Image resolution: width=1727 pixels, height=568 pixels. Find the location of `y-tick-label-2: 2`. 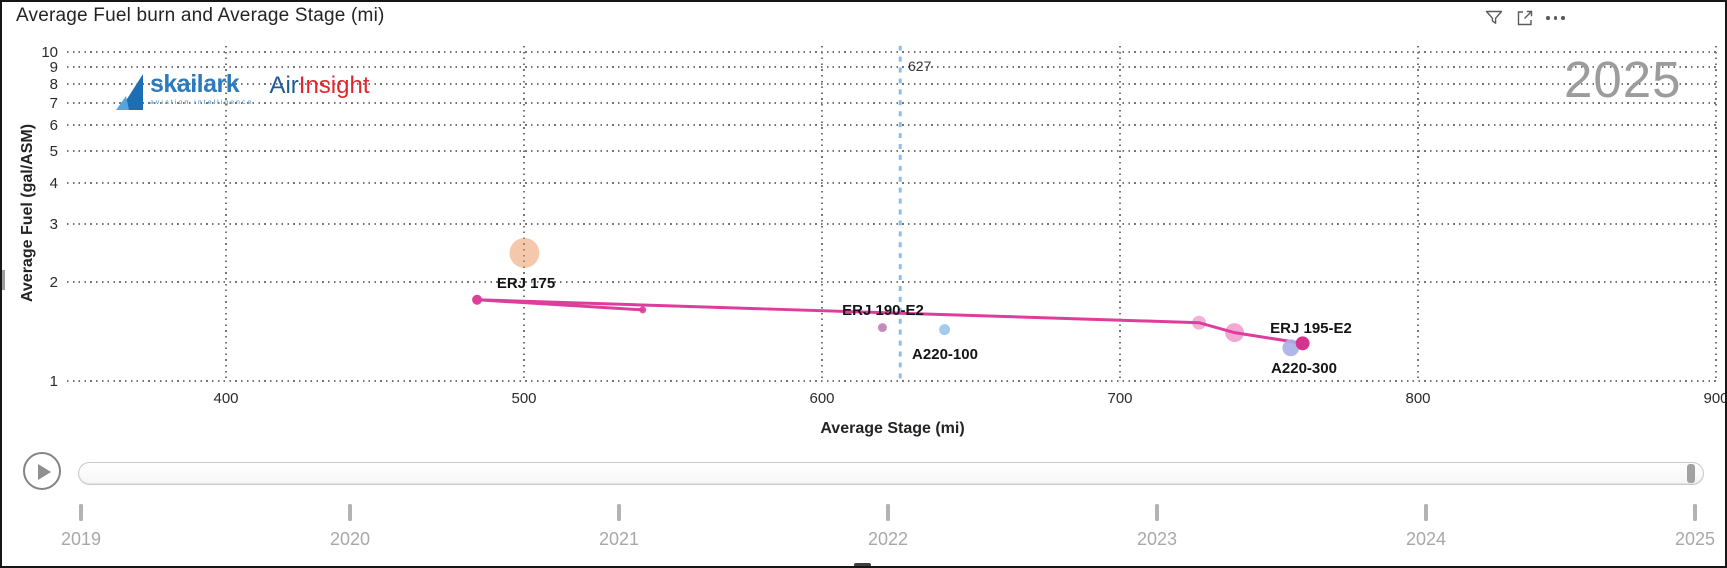

y-tick-label-2: 2 is located at coordinates (53, 282).